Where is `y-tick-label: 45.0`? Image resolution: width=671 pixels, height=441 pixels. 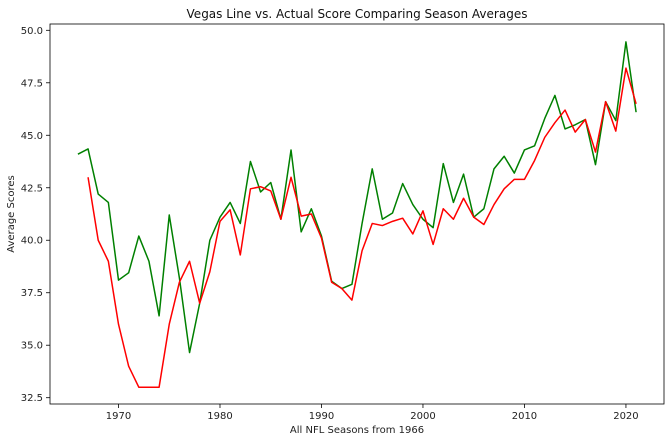
y-tick-label: 45.0 is located at coordinates (32, 136).